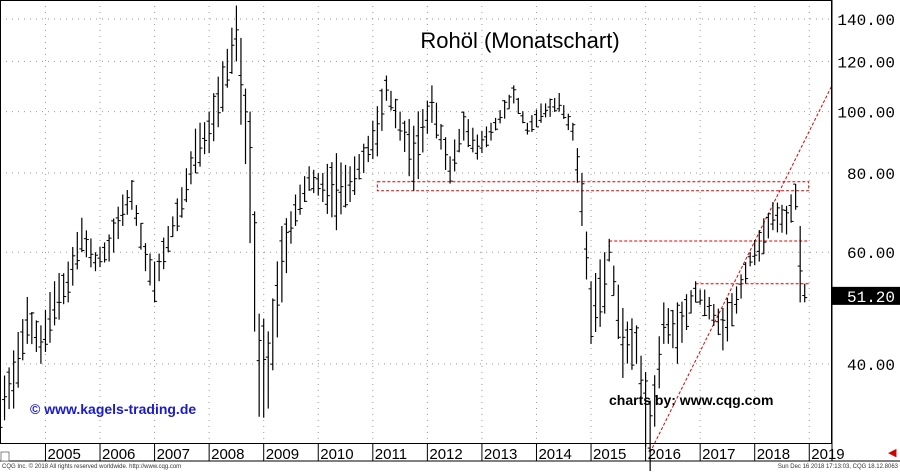  I want to click on y-tick-label: 80.00, so click(871, 175).